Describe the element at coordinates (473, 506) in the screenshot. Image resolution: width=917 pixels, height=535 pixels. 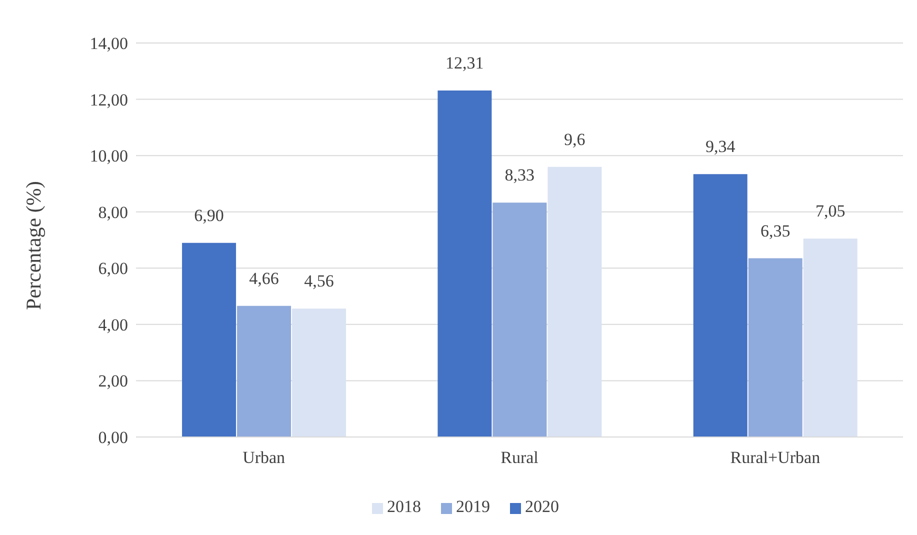
I see `legend-label: 2019` at that location.